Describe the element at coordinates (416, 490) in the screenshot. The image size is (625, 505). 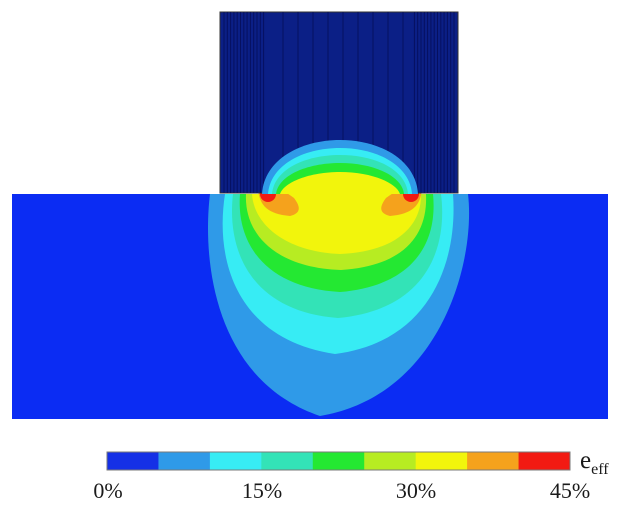
I see `colorbar-tick-label: 30%` at that location.